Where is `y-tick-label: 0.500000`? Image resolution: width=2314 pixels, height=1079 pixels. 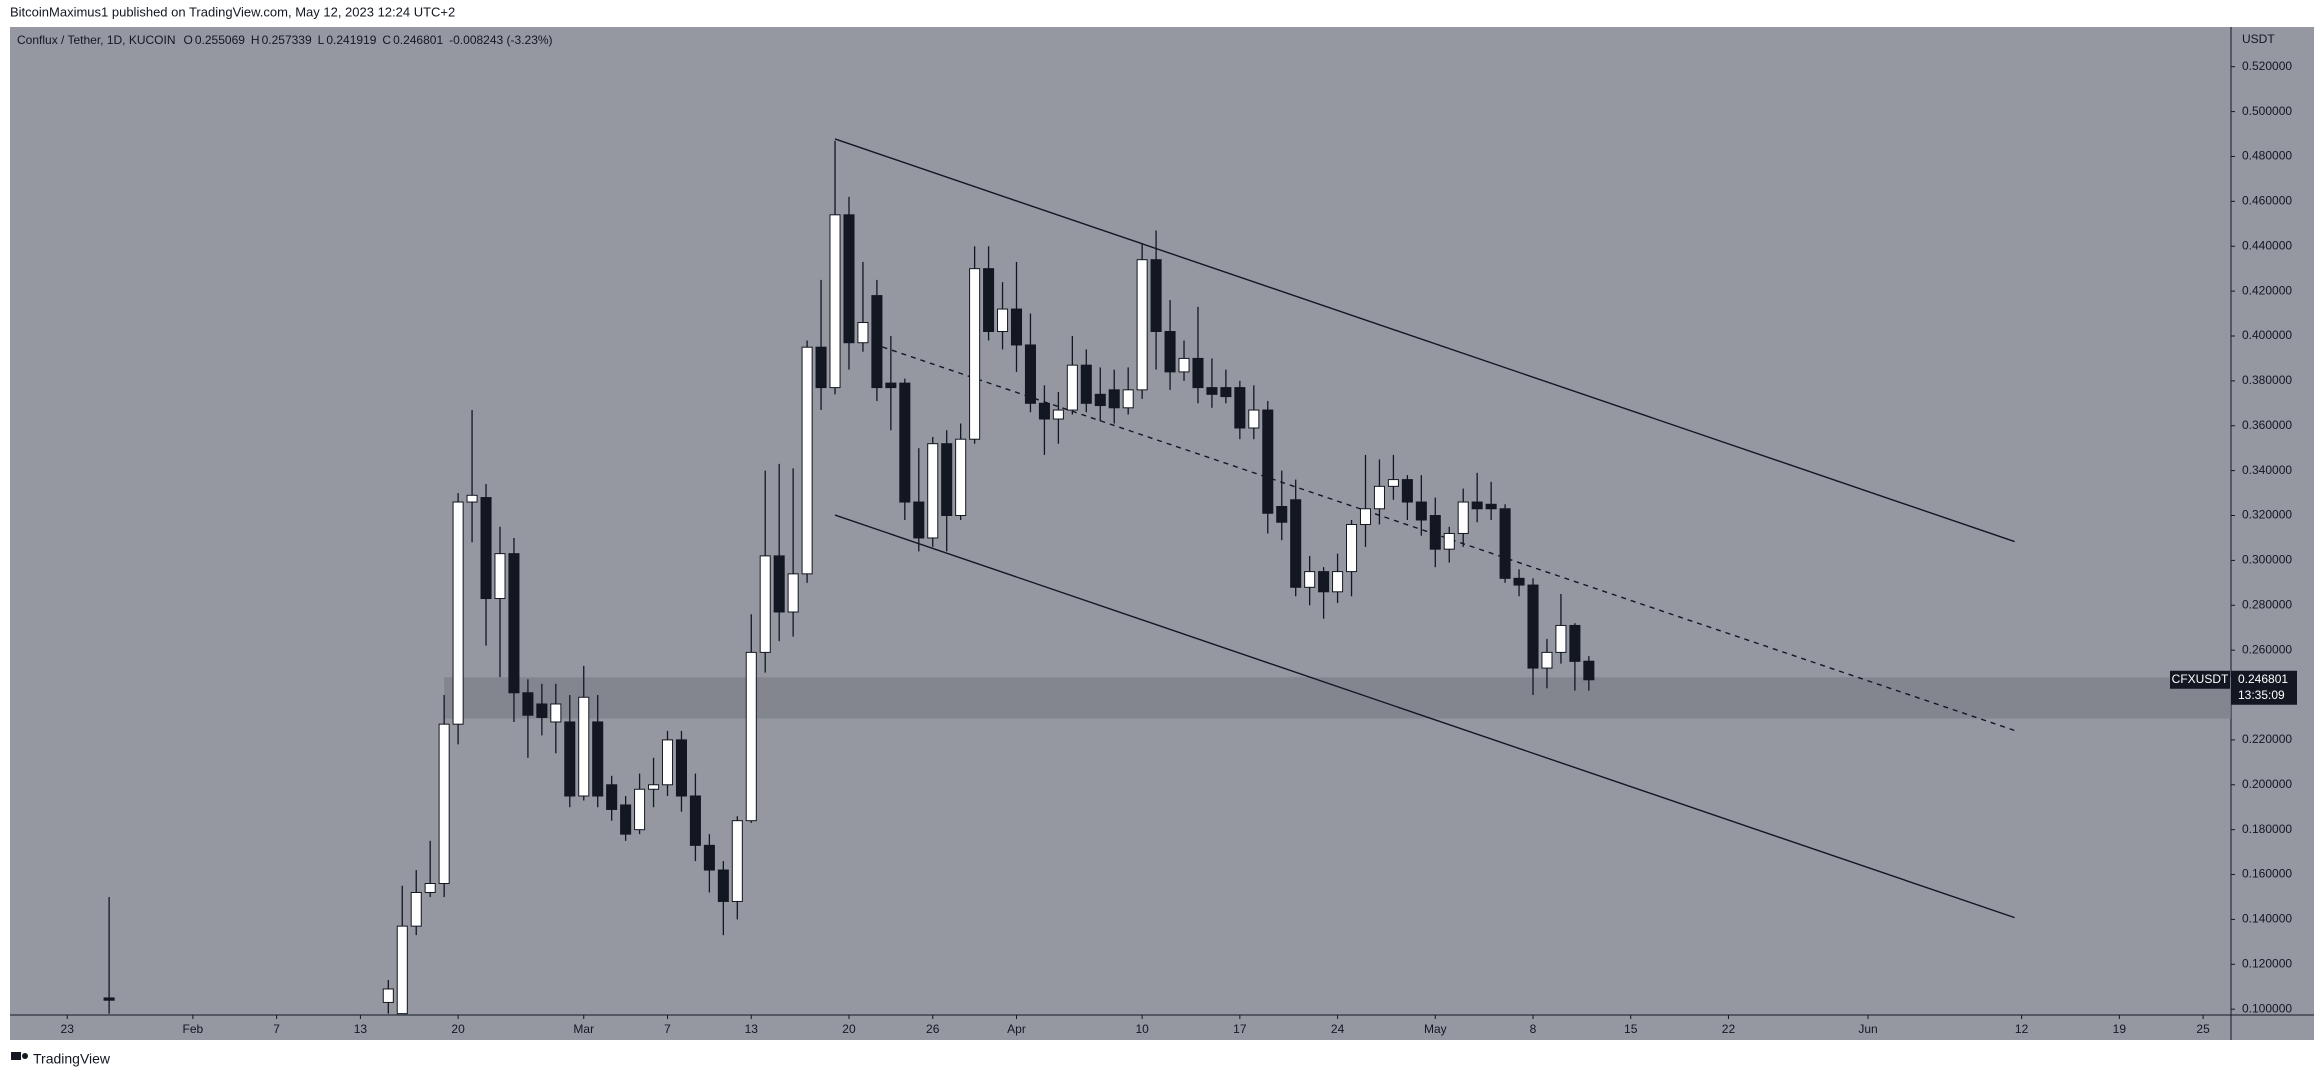
y-tick-label: 0.500000 is located at coordinates (2267, 111).